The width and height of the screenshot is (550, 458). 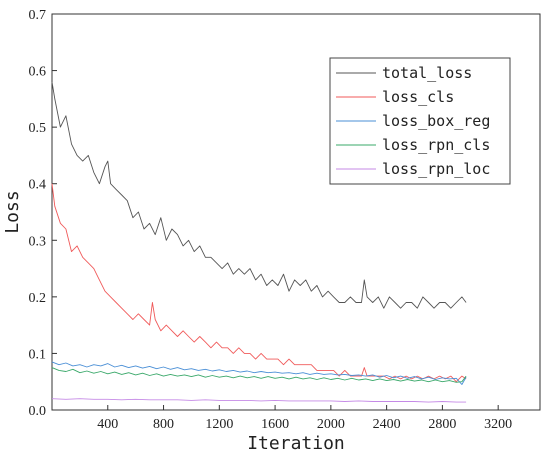 What do you see at coordinates (38, 241) in the screenshot?
I see `y-tick-label: 0.3` at bounding box center [38, 241].